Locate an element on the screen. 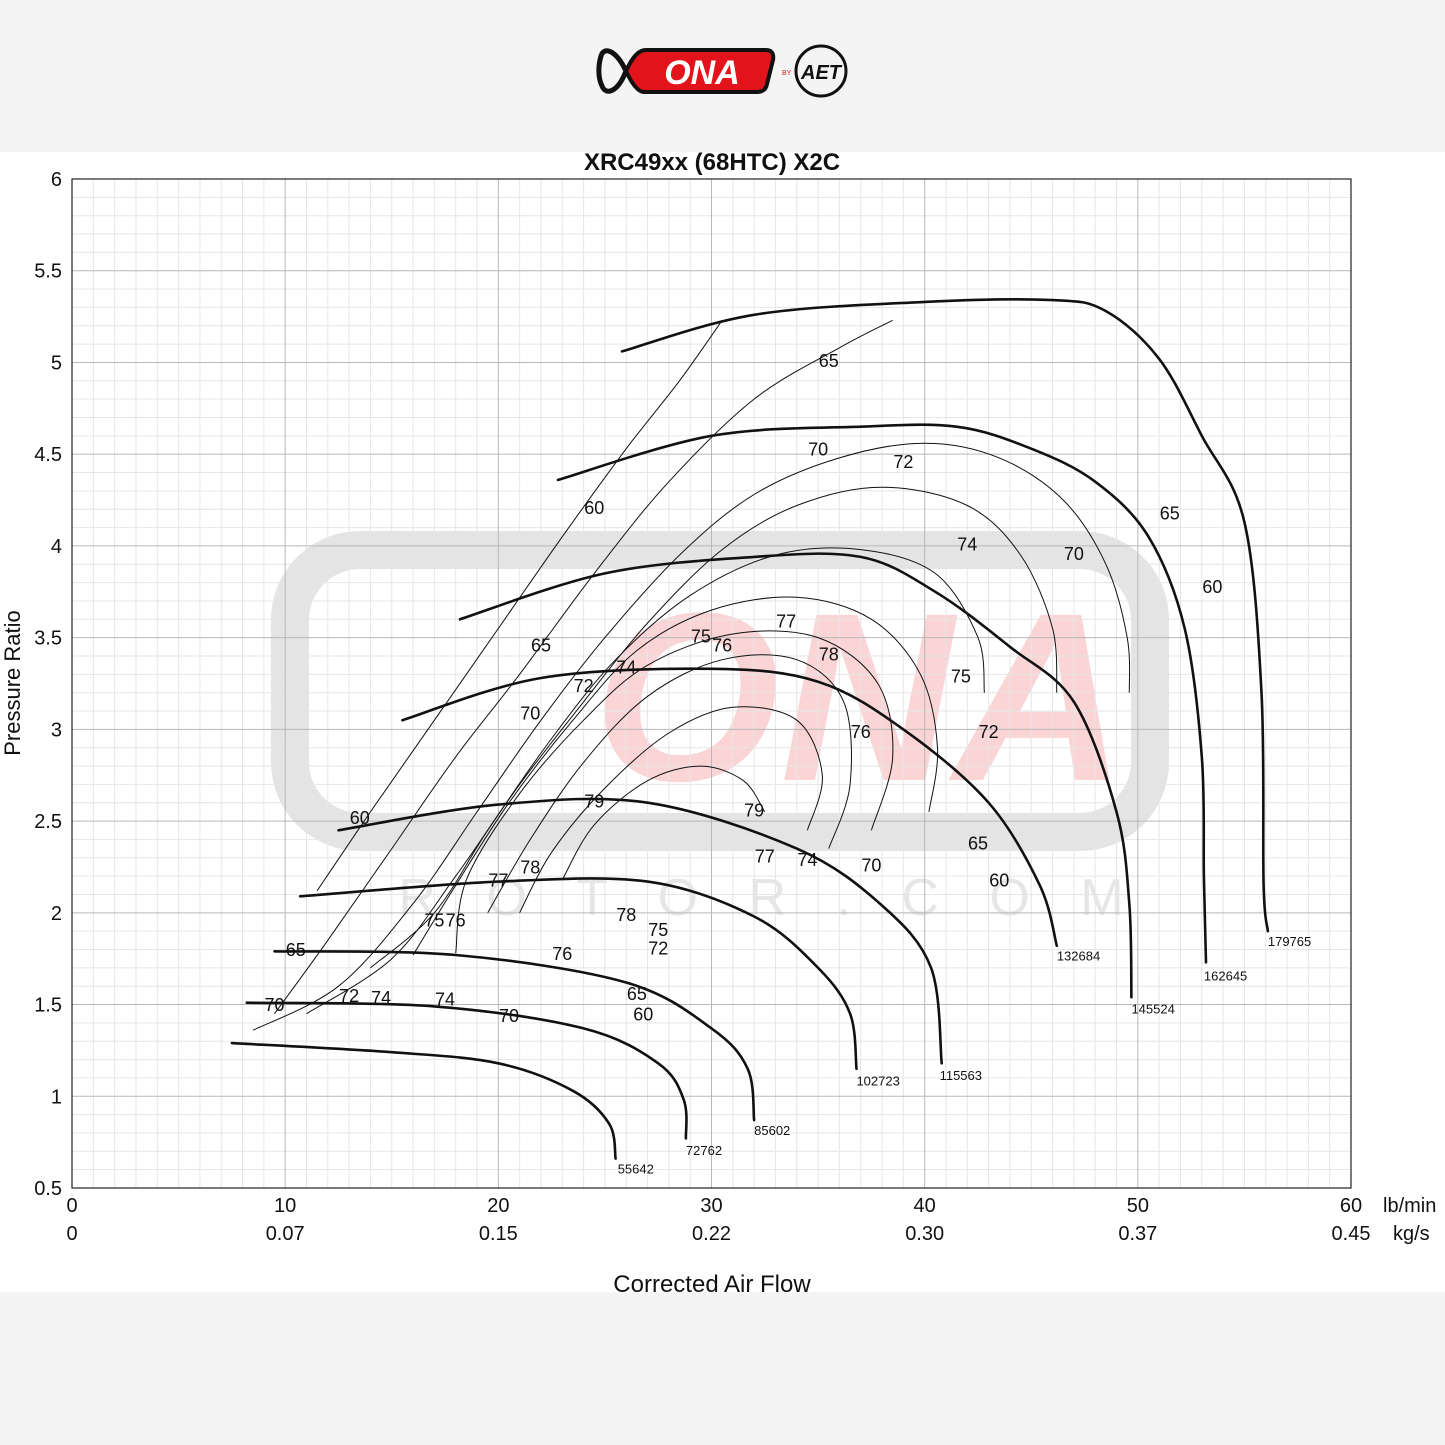  y-tick-label: 6 is located at coordinates (56, 180).